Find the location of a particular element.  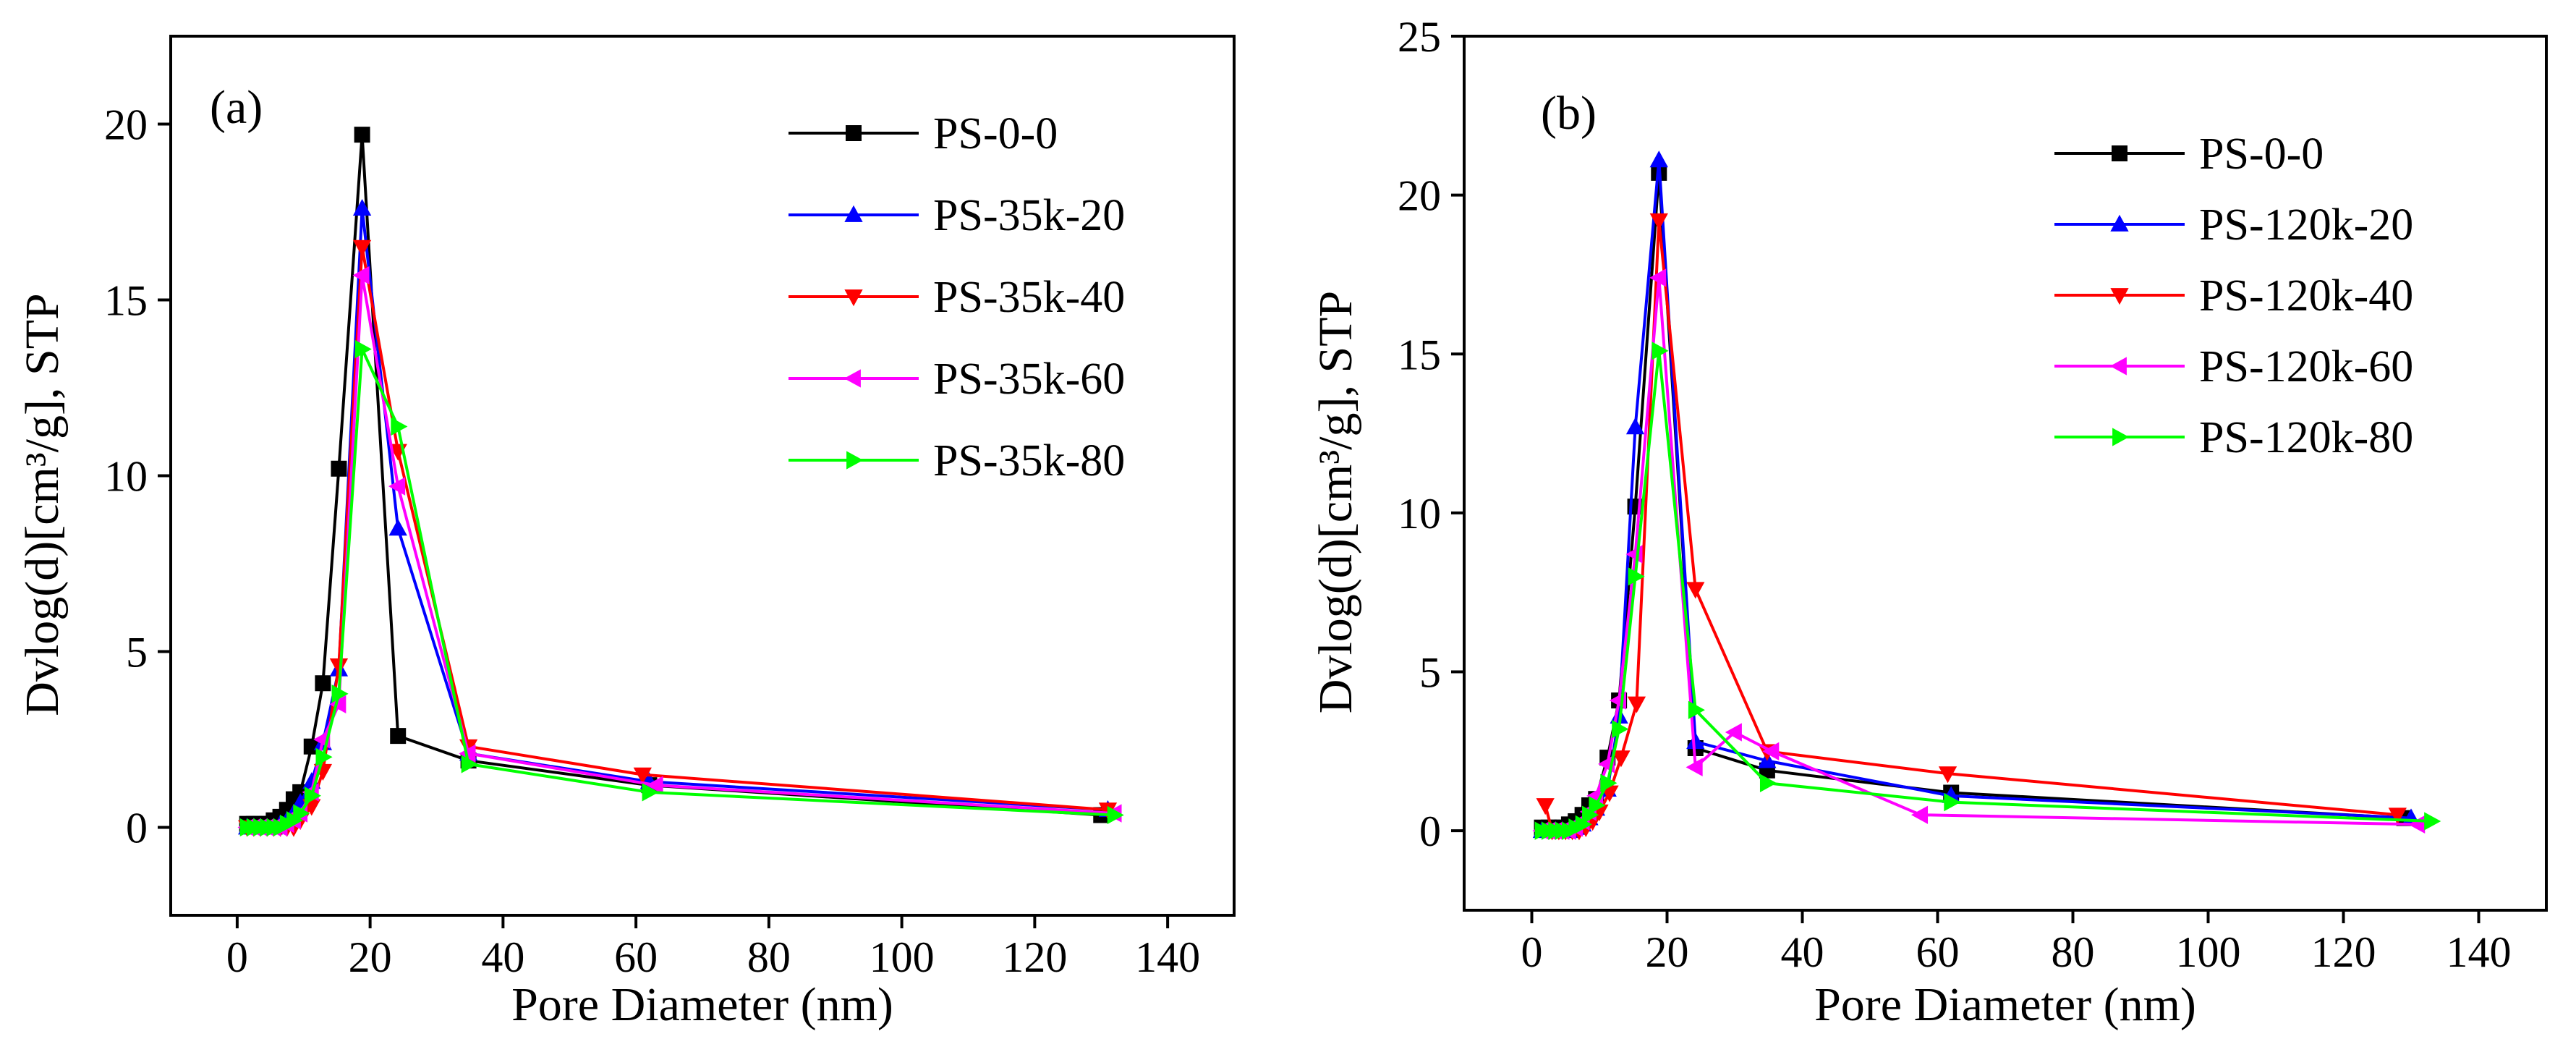

legend-entry: PS-35k-40 is located at coordinates (956, 297).